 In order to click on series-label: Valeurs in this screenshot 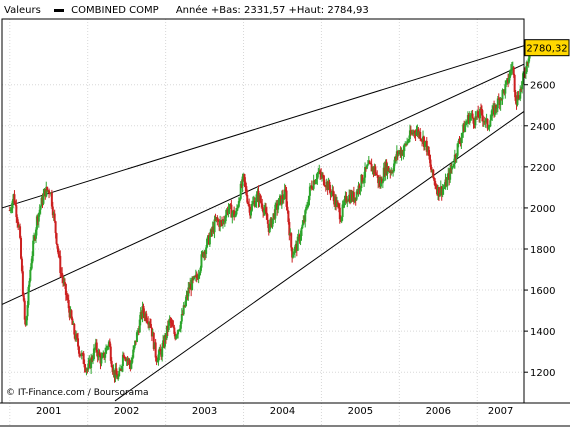, I will do `click(22, 10)`.